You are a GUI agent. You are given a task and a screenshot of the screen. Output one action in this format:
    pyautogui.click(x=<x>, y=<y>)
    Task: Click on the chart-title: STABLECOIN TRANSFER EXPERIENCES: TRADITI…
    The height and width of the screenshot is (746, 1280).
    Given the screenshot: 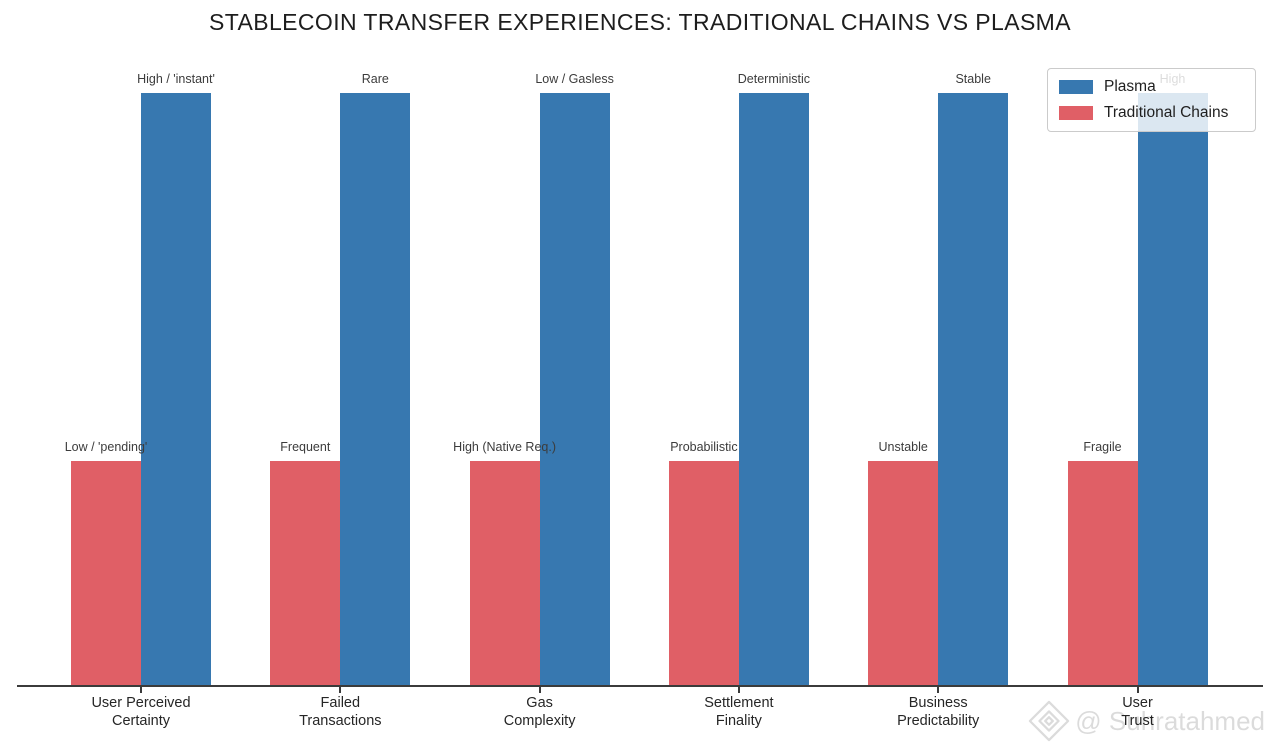 What is the action you would take?
    pyautogui.click(x=640, y=22)
    